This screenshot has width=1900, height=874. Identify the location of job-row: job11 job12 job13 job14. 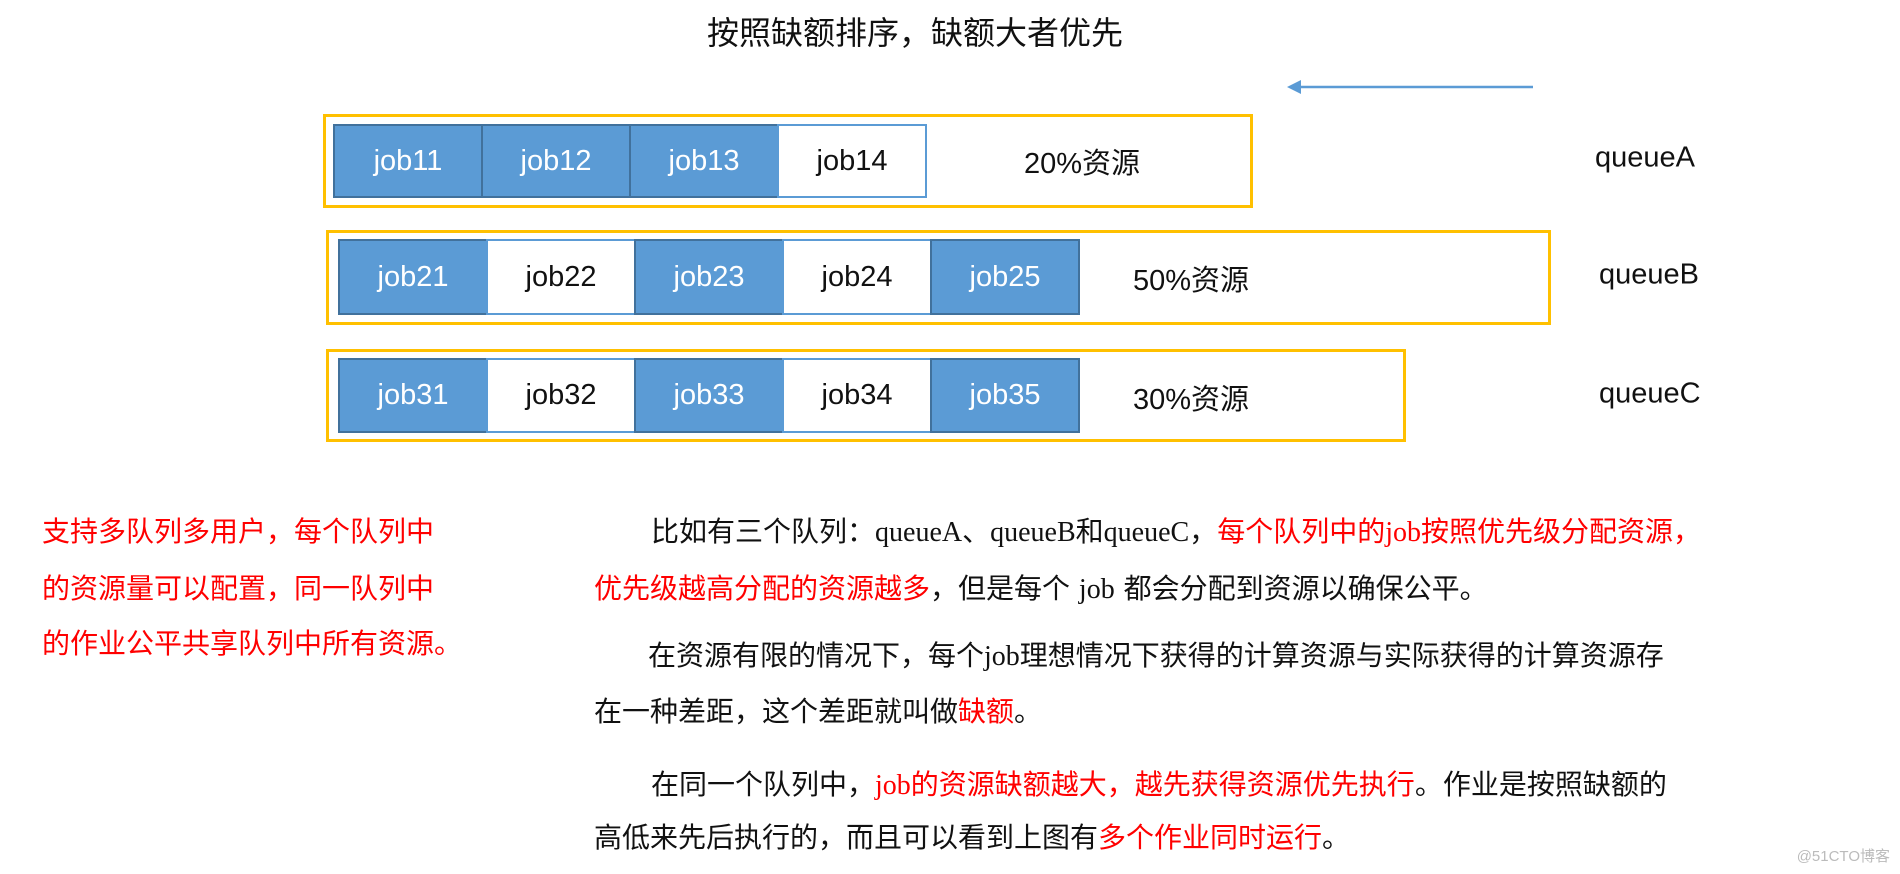
(630, 161).